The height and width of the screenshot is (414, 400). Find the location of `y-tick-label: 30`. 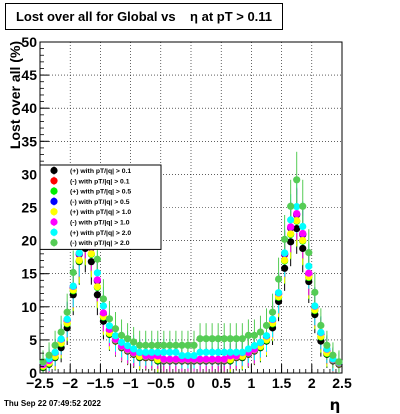

y-tick-label: 30 is located at coordinates (29, 174).